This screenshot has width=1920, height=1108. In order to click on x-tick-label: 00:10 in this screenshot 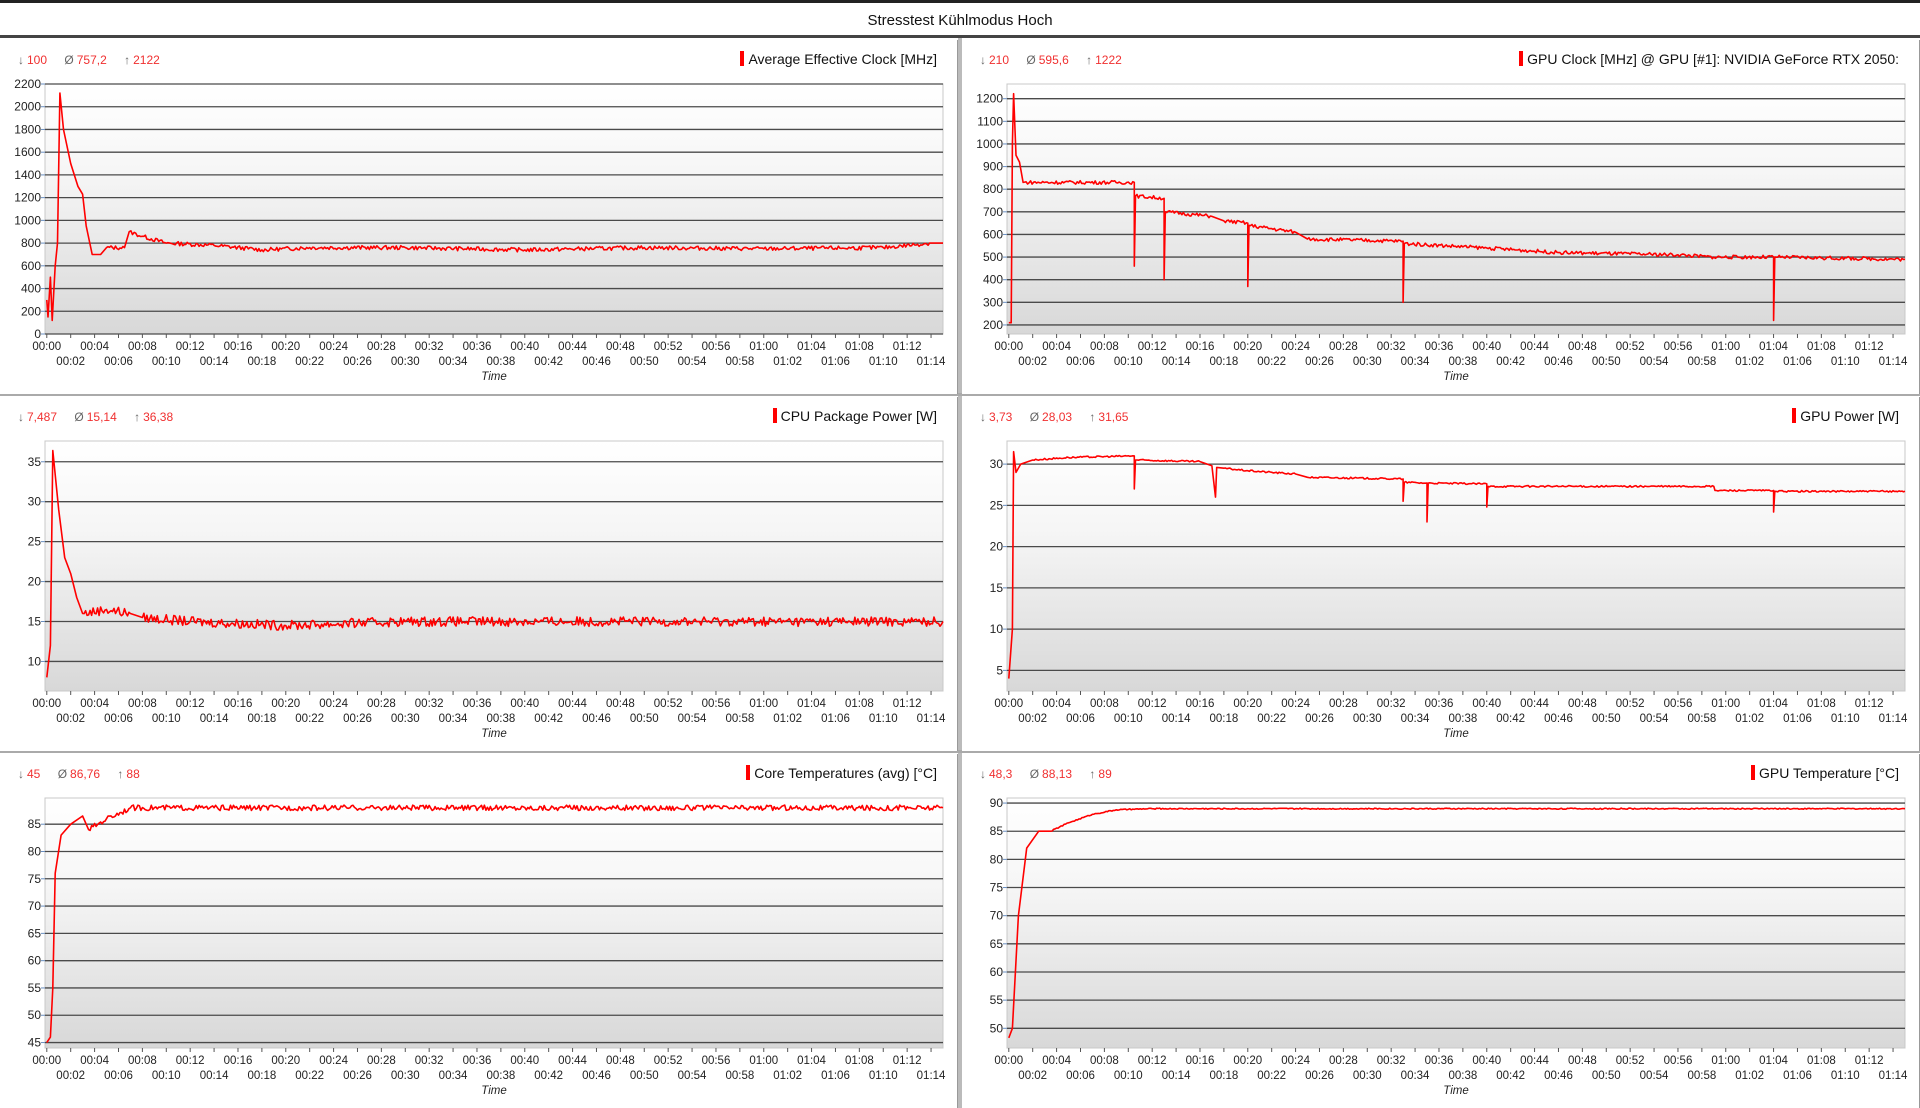, I will do `click(166, 719)`.